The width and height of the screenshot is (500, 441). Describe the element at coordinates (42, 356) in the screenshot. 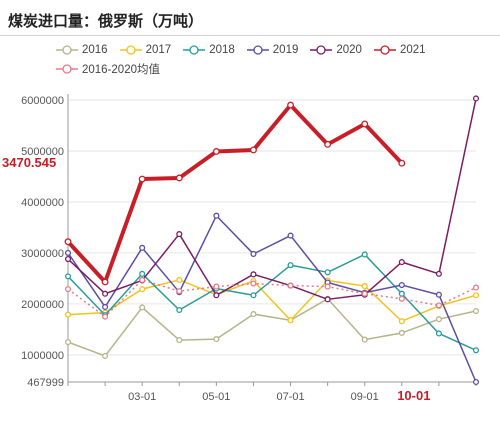

I see `y-tick-label: 1000000` at that location.